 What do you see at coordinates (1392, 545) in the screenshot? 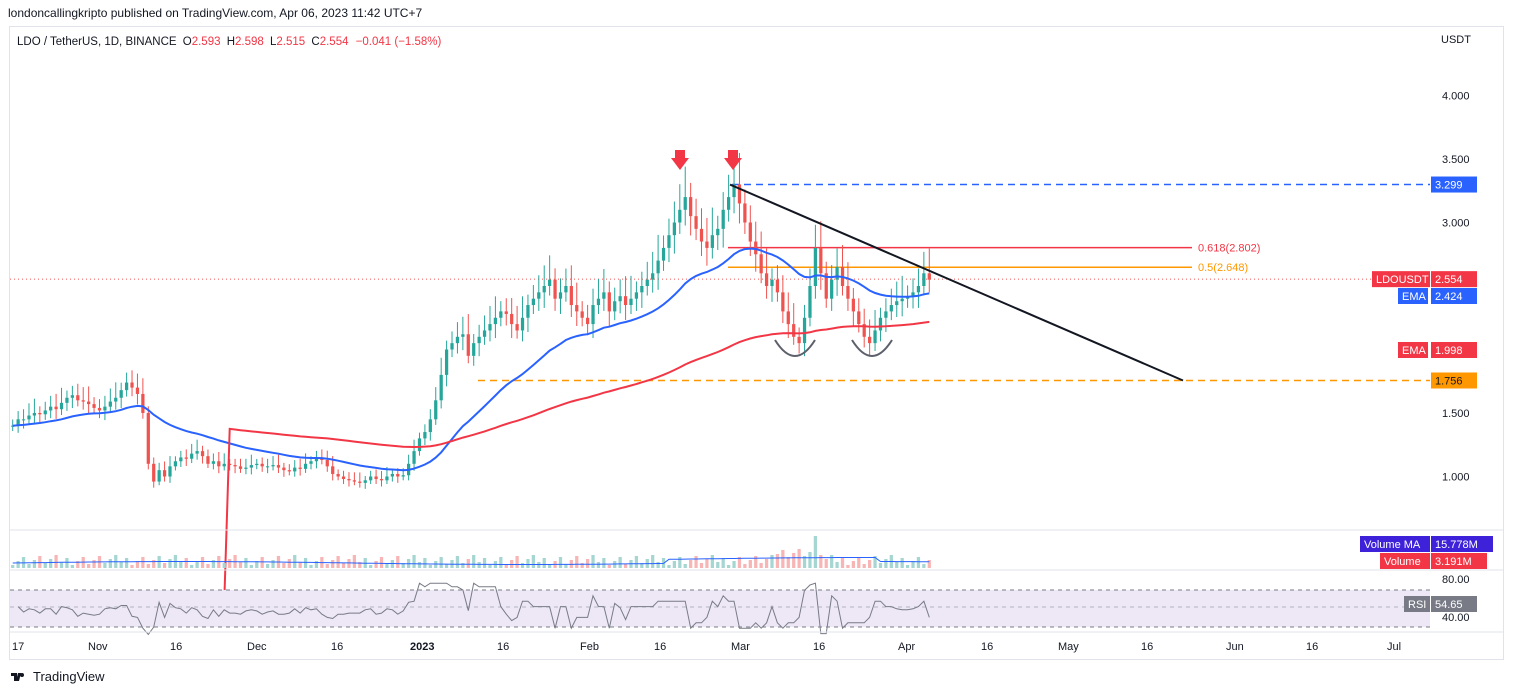
I see `volume-ma-name-tag-text: Volume MA` at bounding box center [1392, 545].